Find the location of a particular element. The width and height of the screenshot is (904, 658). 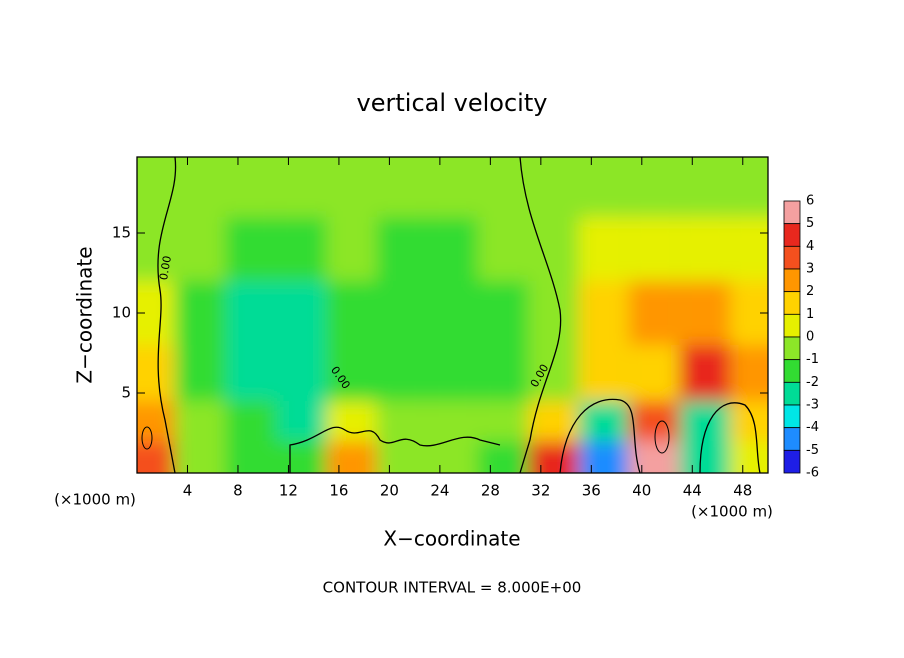

colorbar-label: 1 is located at coordinates (810, 314).